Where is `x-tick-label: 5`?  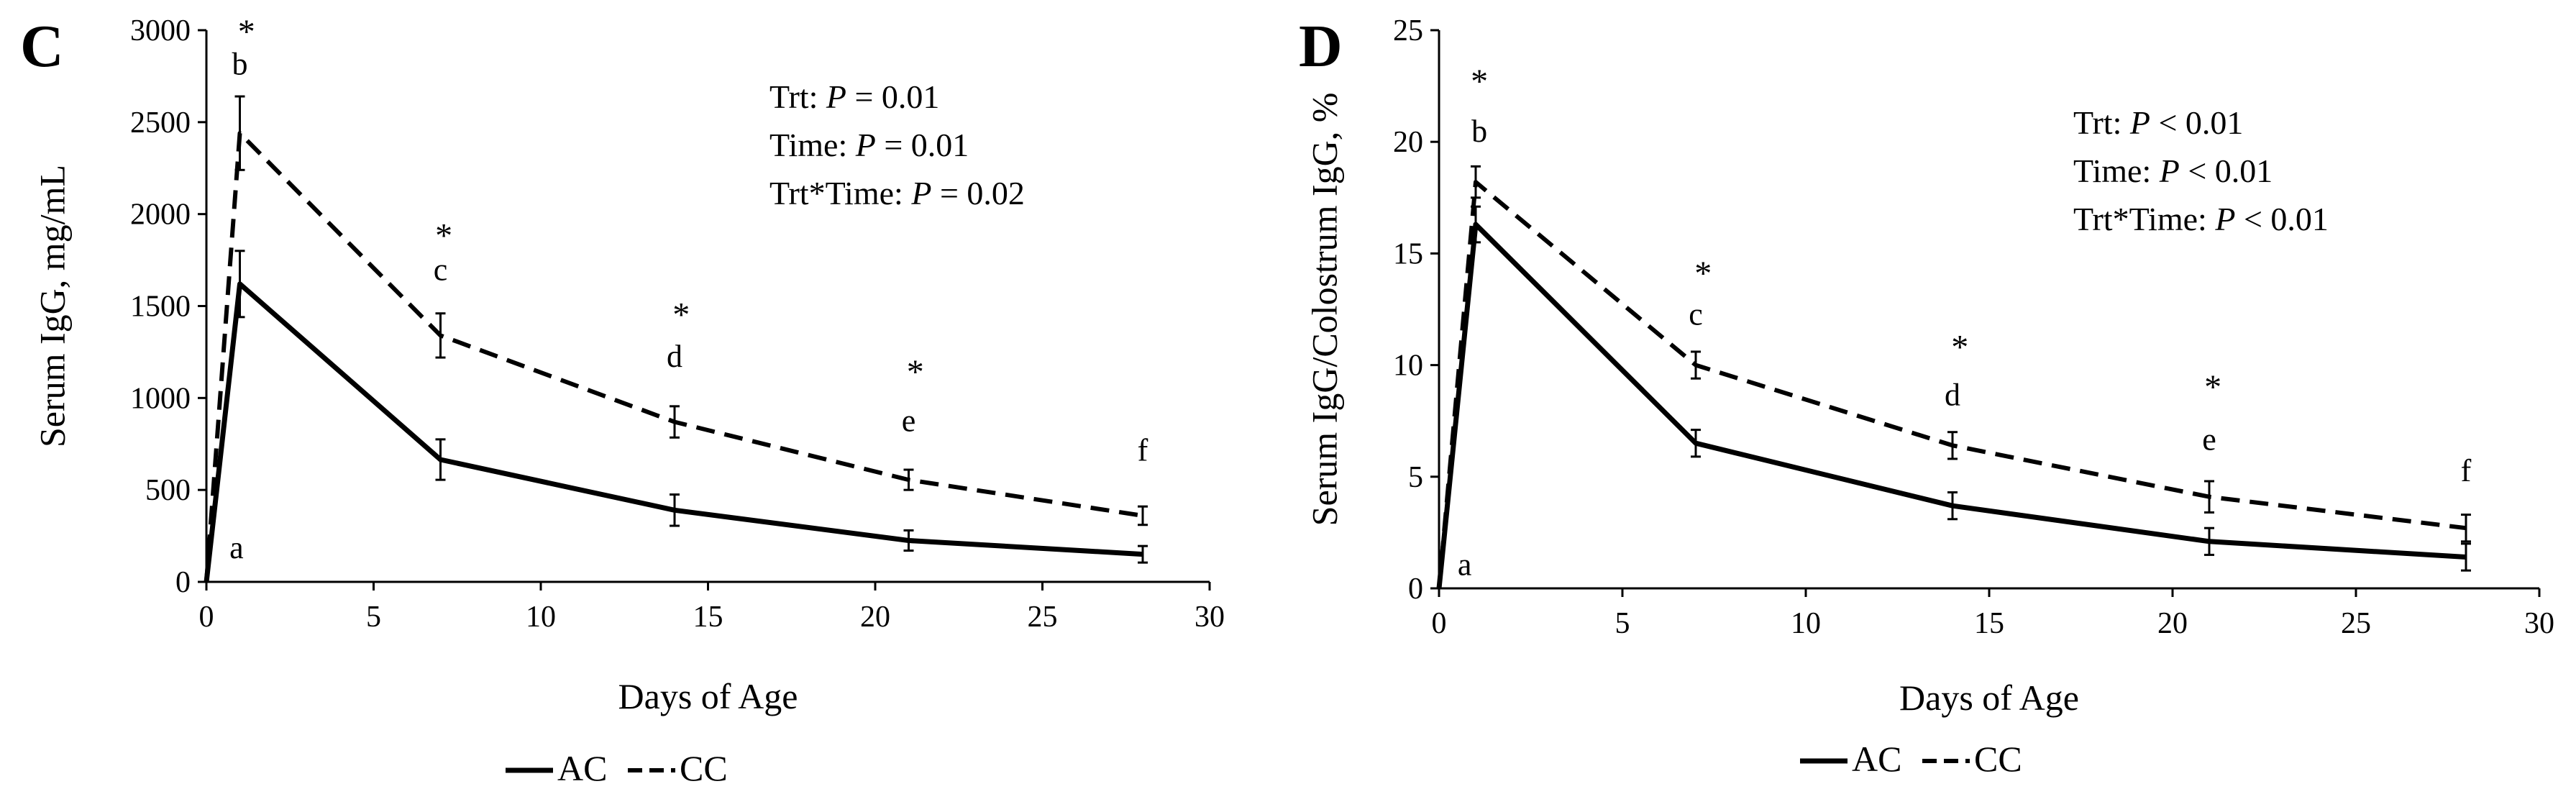 x-tick-label: 5 is located at coordinates (1623, 623).